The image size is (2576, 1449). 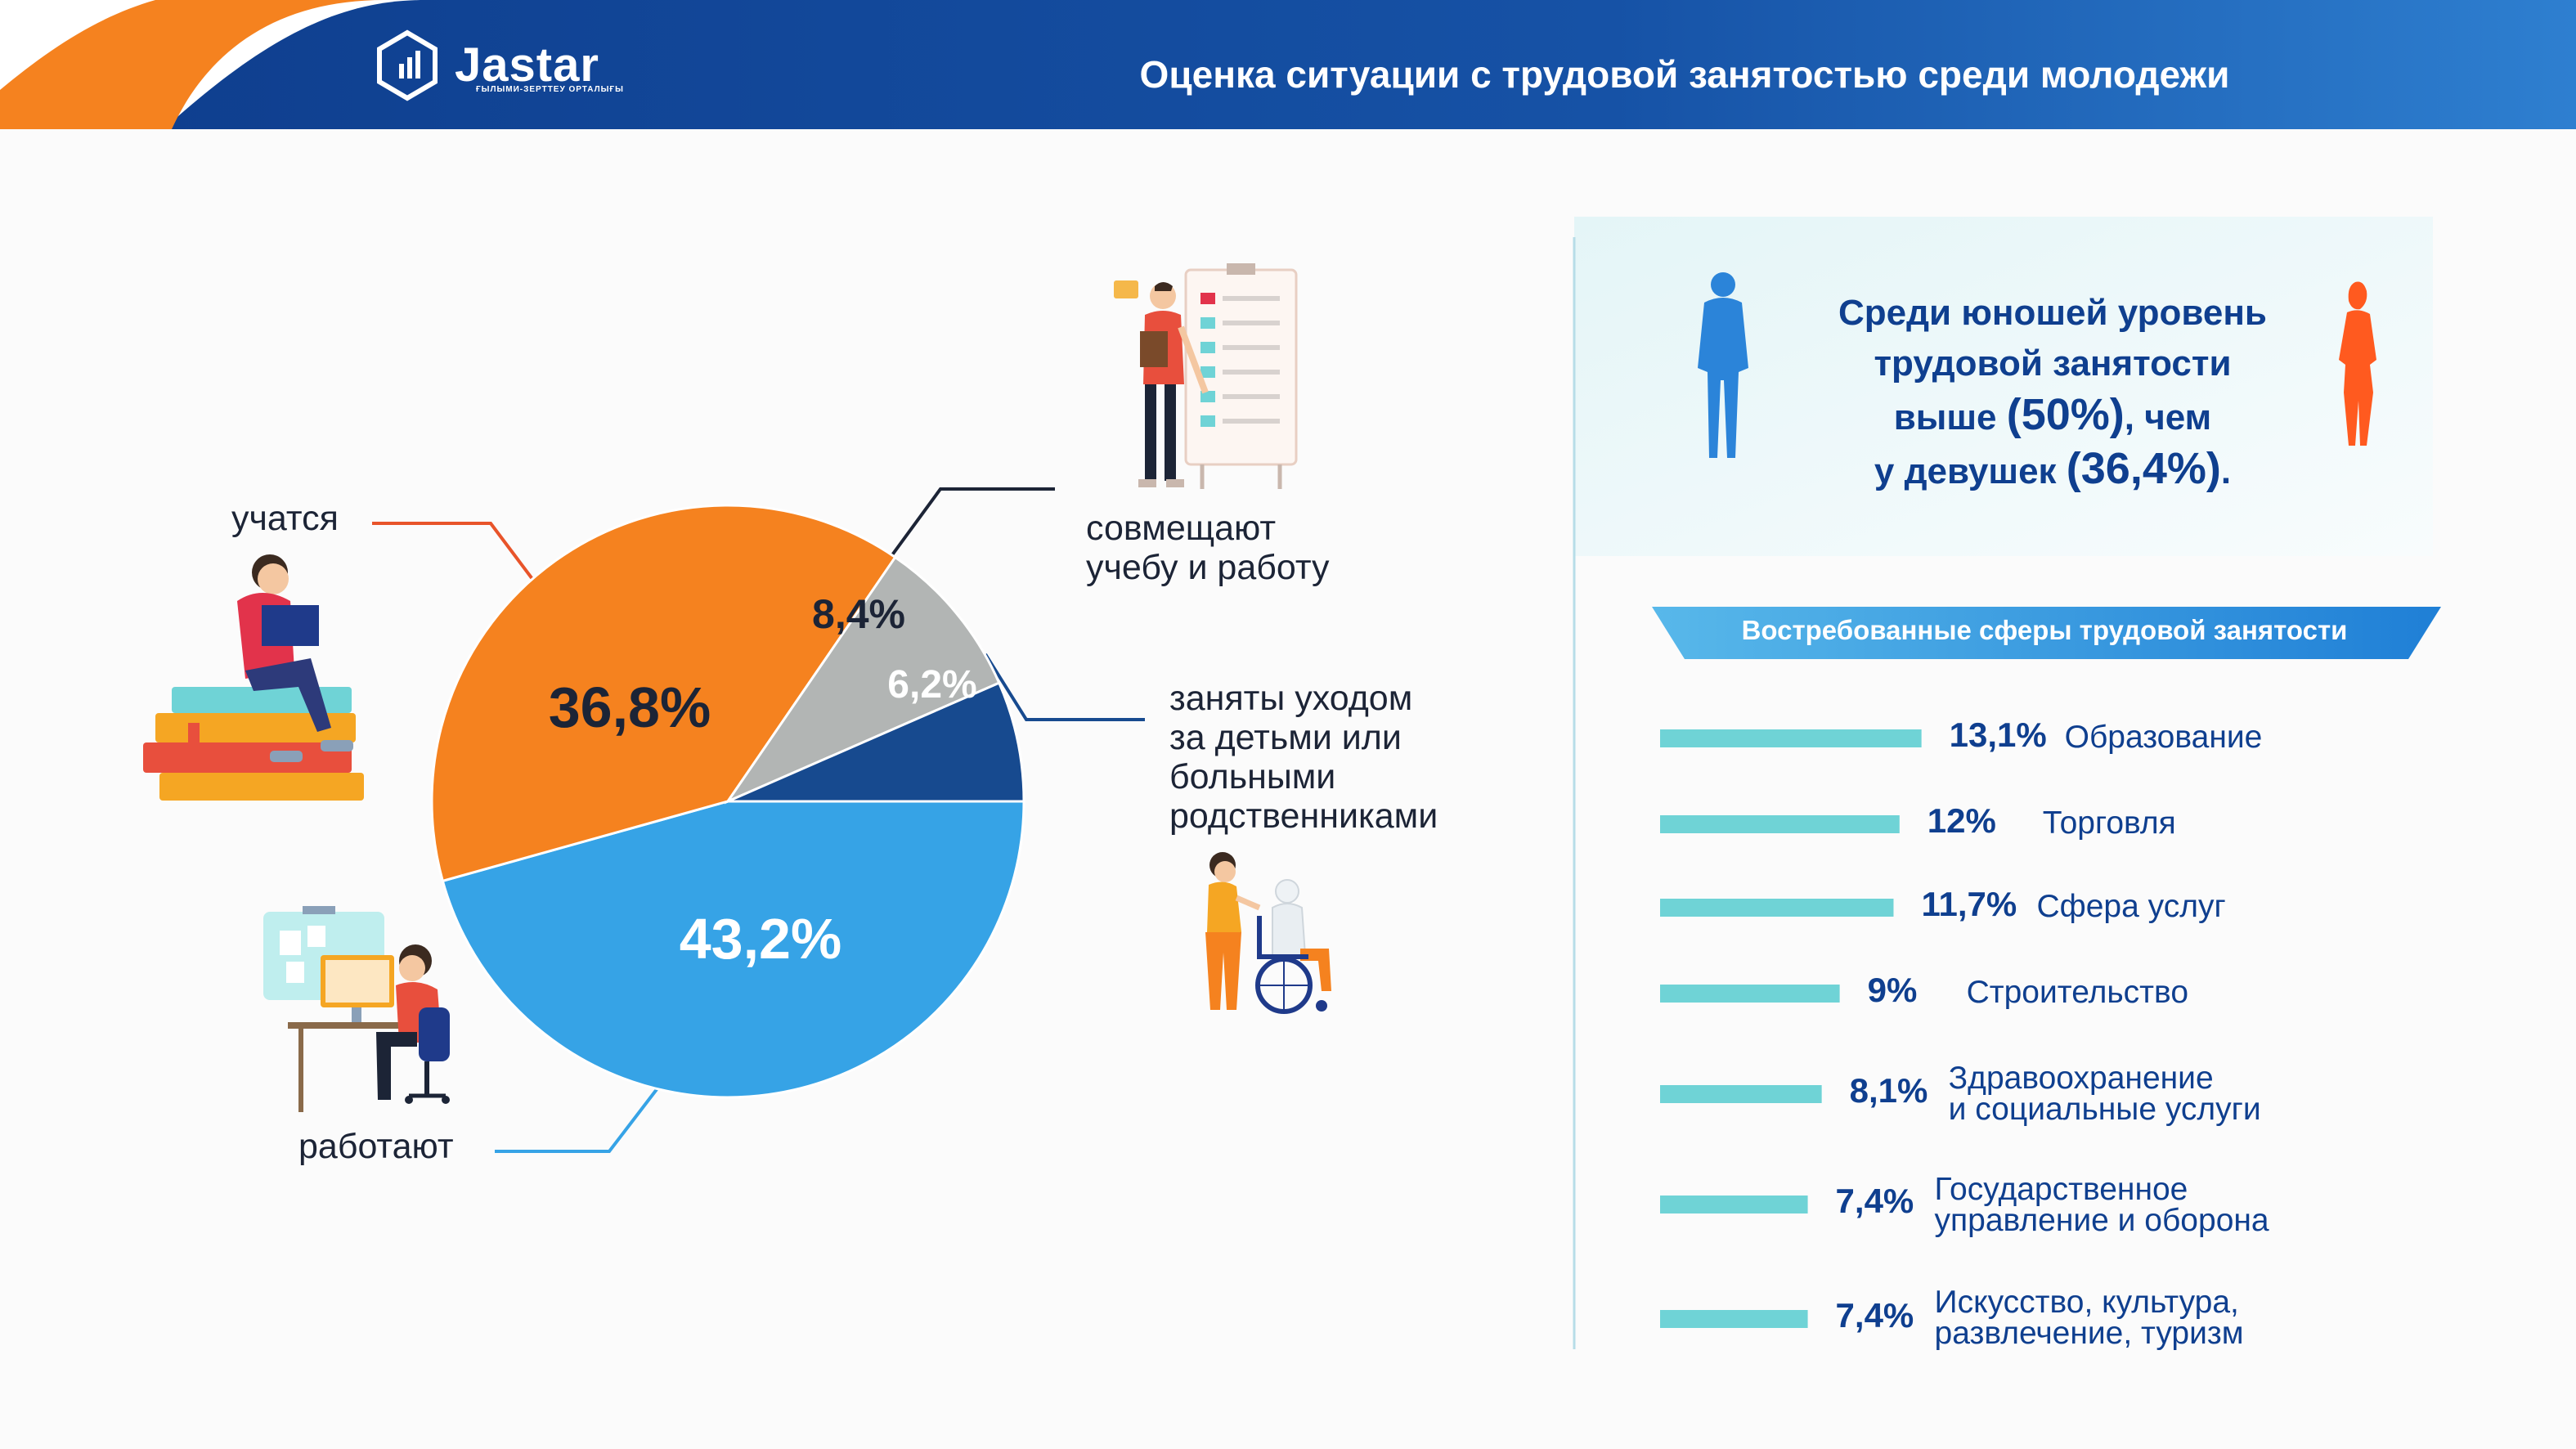 What do you see at coordinates (859, 614) in the screenshot?
I see `slice-value-combining: 8,4%` at bounding box center [859, 614].